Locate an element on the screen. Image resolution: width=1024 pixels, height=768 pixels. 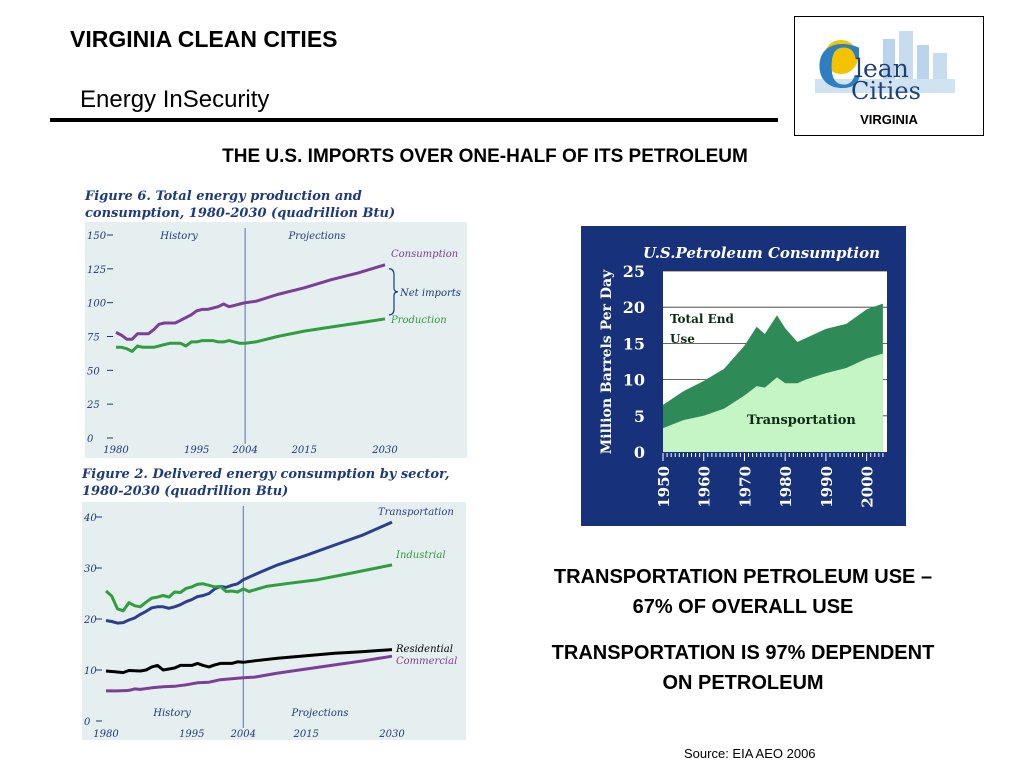
fig6-xtick-label: 2015 is located at coordinates (304, 450).